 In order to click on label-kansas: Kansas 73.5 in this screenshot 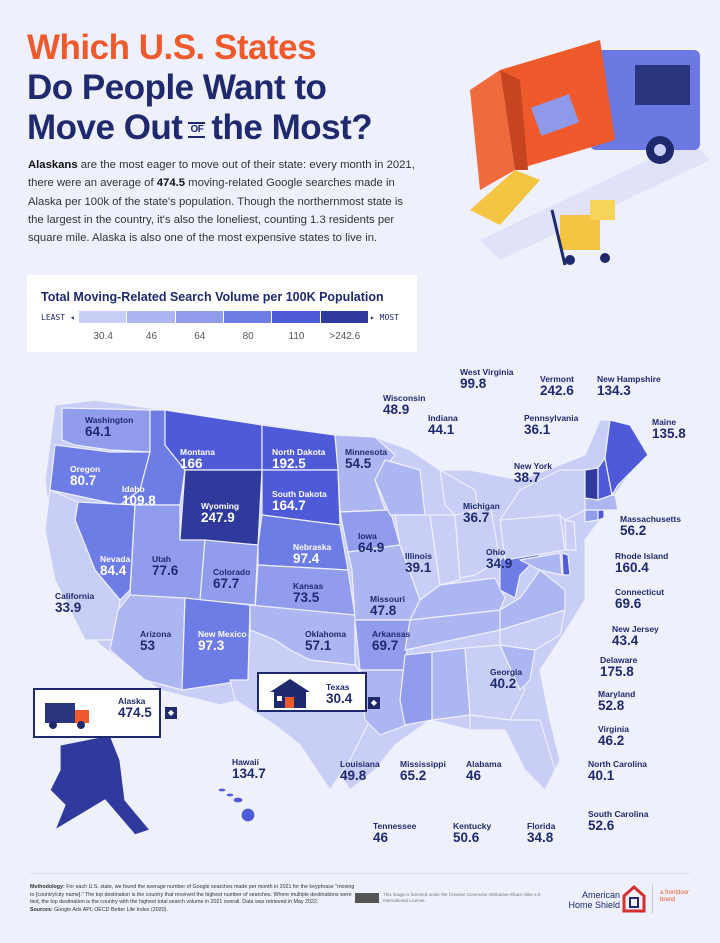, I will do `click(308, 593)`.